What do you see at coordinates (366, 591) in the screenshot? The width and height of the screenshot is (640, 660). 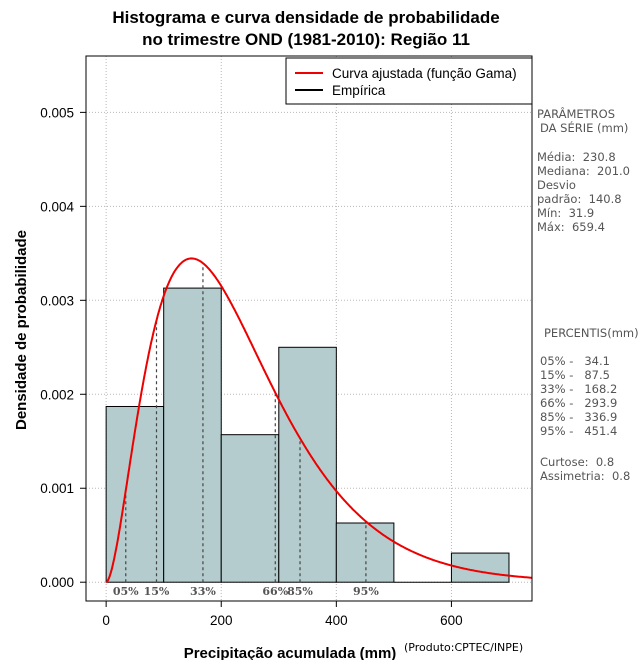 I see `percentile-label: 95%` at bounding box center [366, 591].